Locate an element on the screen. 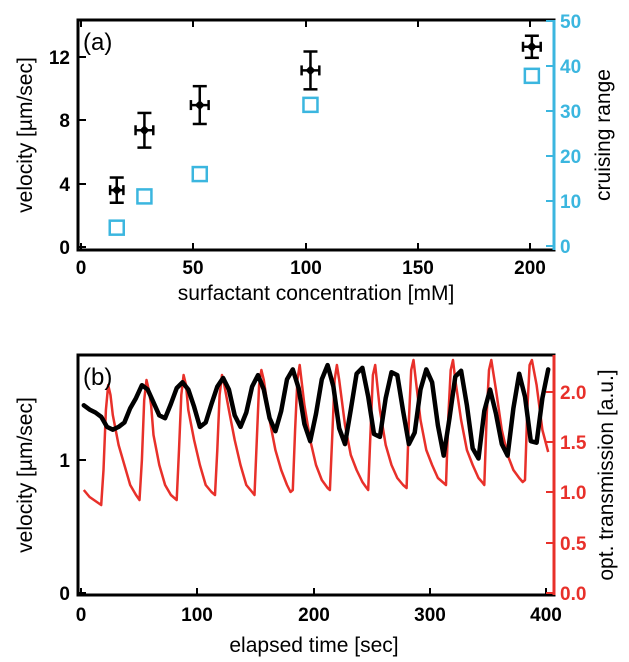 The width and height of the screenshot is (629, 662). b-xlabel-0: 0 is located at coordinates (81, 615).